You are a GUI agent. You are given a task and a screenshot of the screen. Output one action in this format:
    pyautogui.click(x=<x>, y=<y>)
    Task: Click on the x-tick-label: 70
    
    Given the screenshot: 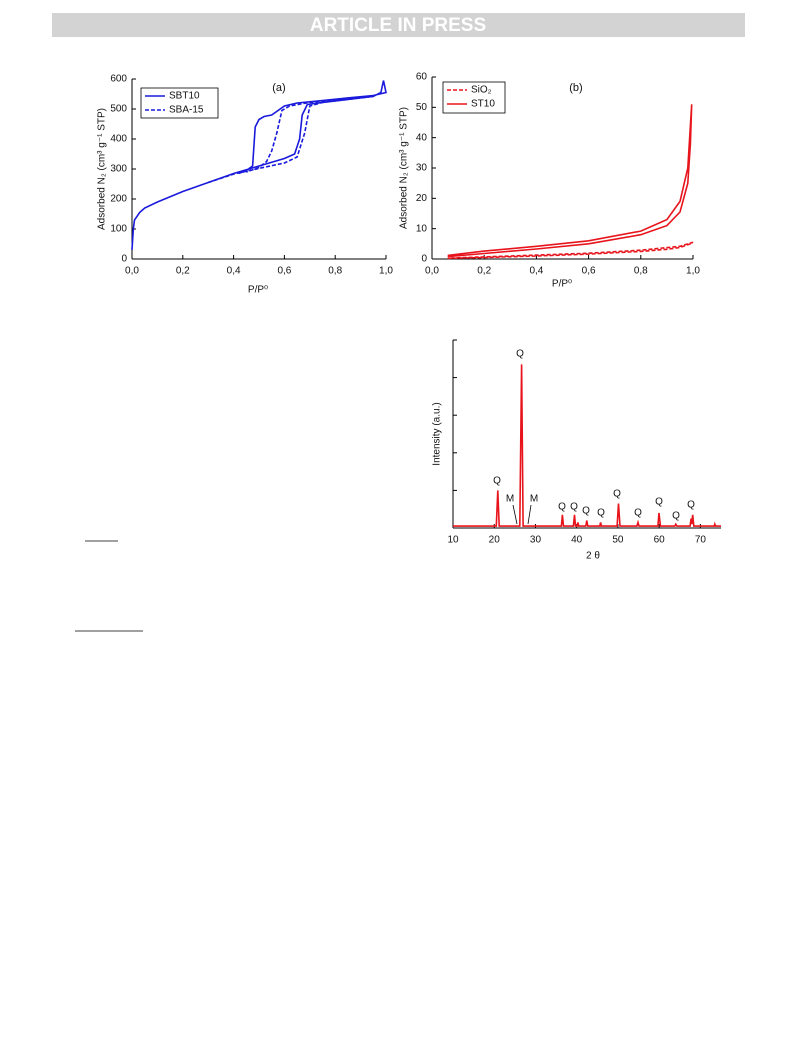 What is the action you would take?
    pyautogui.click(x=701, y=540)
    